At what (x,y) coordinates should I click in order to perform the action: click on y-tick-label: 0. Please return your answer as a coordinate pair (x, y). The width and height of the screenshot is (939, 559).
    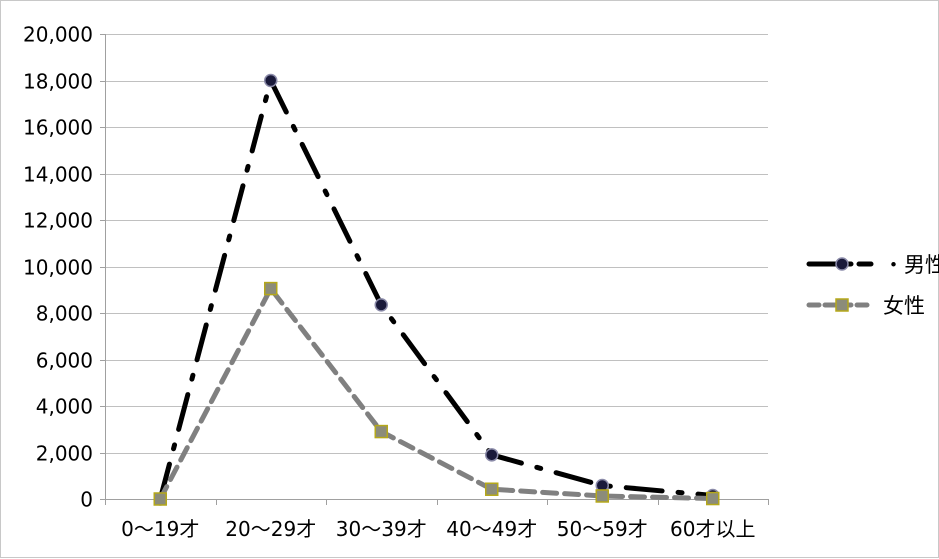
    Looking at the image, I should click on (86, 500).